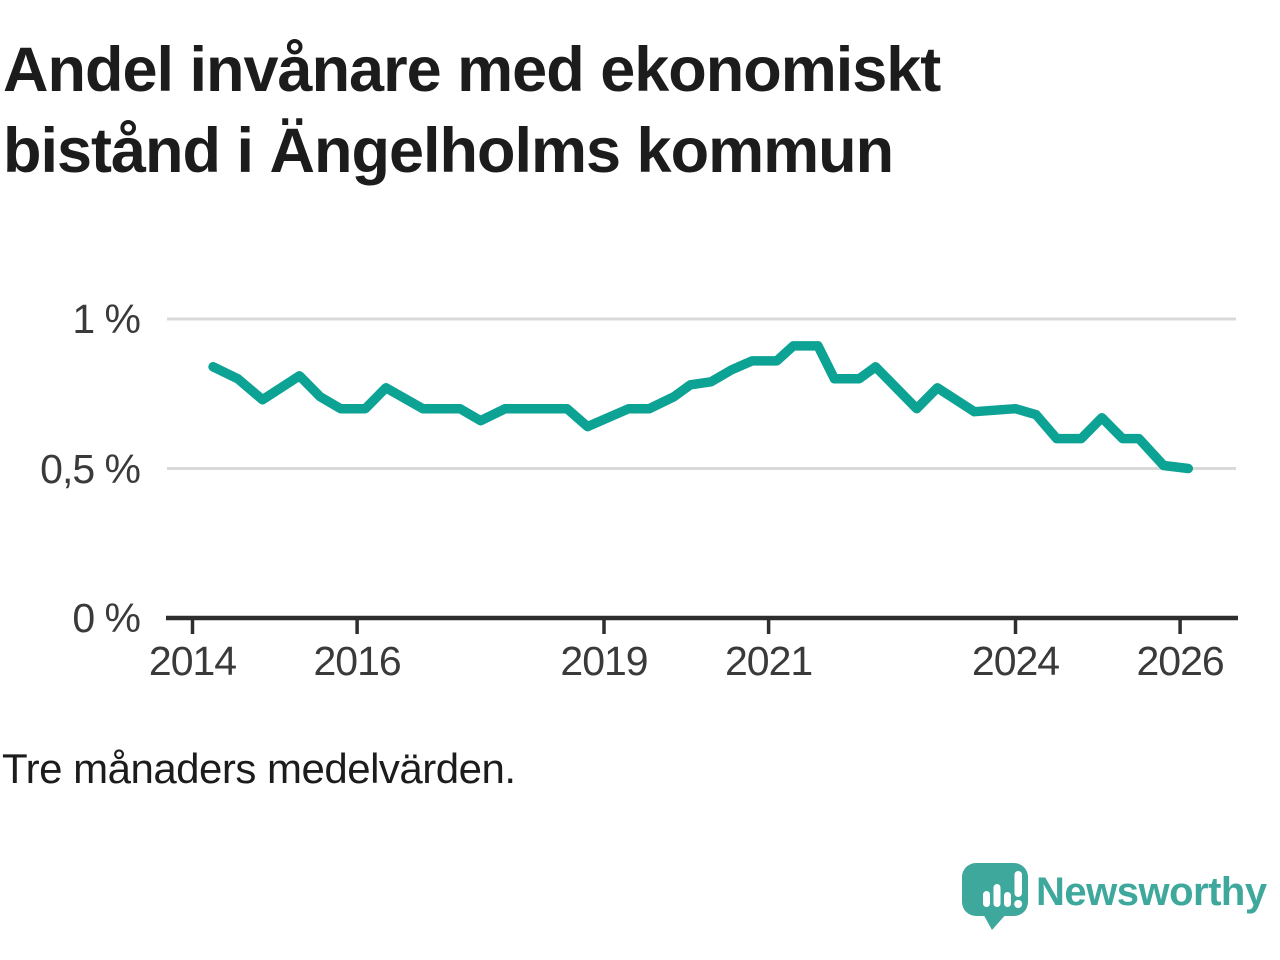 The height and width of the screenshot is (960, 1280). I want to click on x-axis-label: 2016, so click(357, 661).